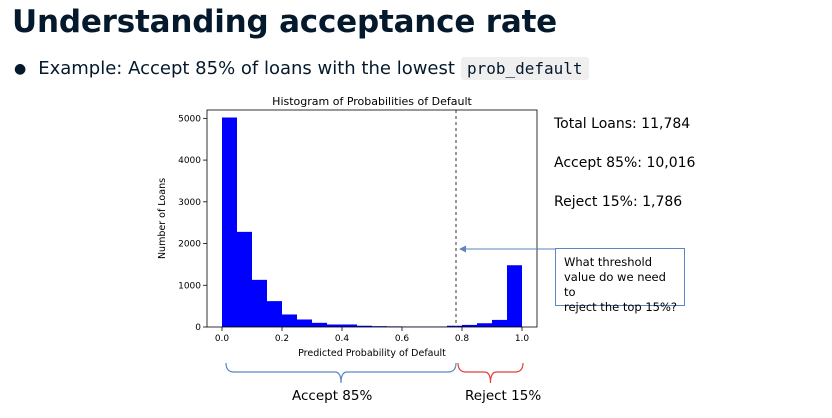 This screenshot has width=832, height=418. What do you see at coordinates (285, 22) in the screenshot?
I see `slide-title: Understanding acceptance rate` at bounding box center [285, 22].